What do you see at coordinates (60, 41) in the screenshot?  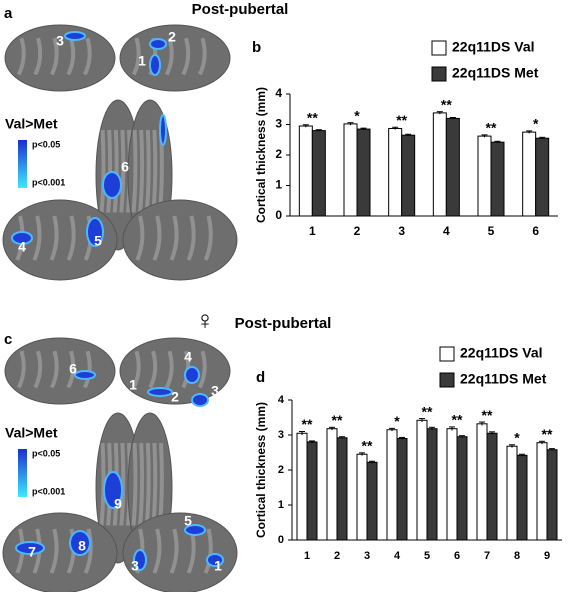 I see `brain-label: 3` at bounding box center [60, 41].